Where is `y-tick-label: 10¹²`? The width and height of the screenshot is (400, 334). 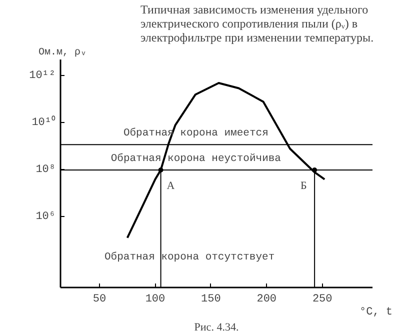 y-tick-label: 10¹² is located at coordinates (42, 76).